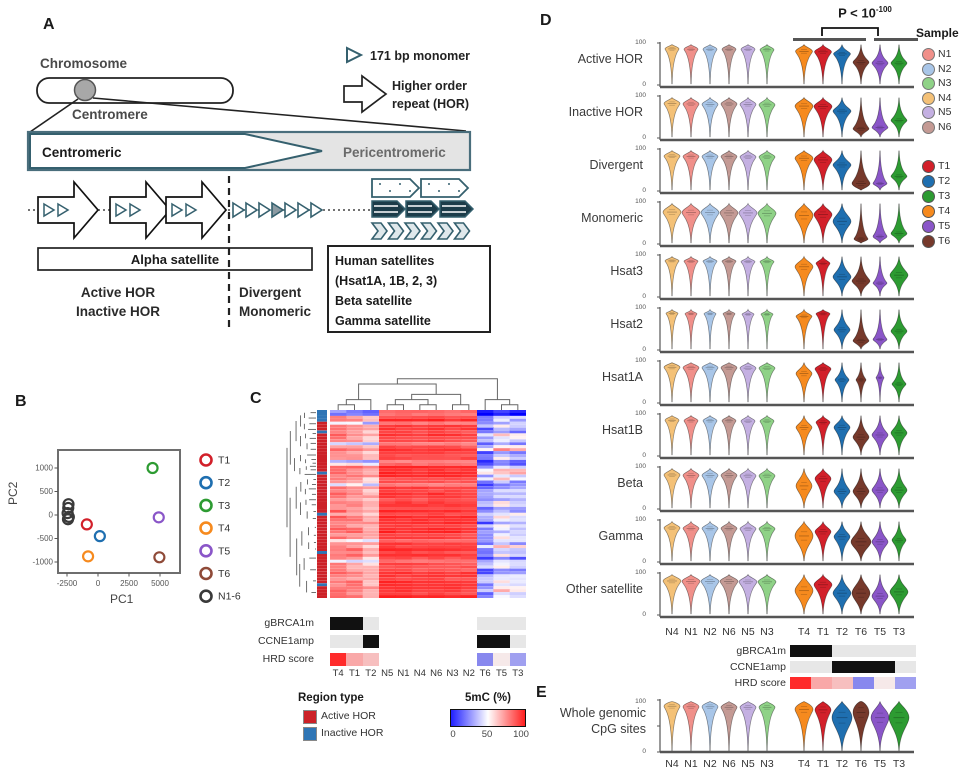 The height and width of the screenshot is (773, 971). I want to click on sample-swatch-T1, so click(928, 166).